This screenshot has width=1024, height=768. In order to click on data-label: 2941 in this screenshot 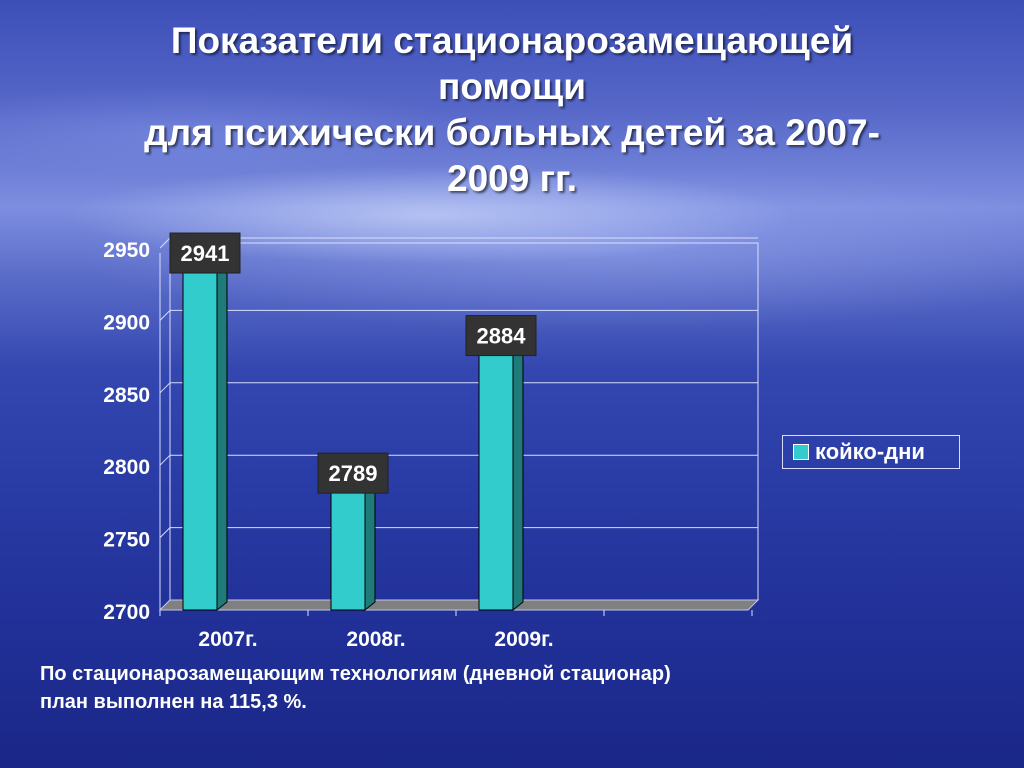, I will do `click(205, 253)`.